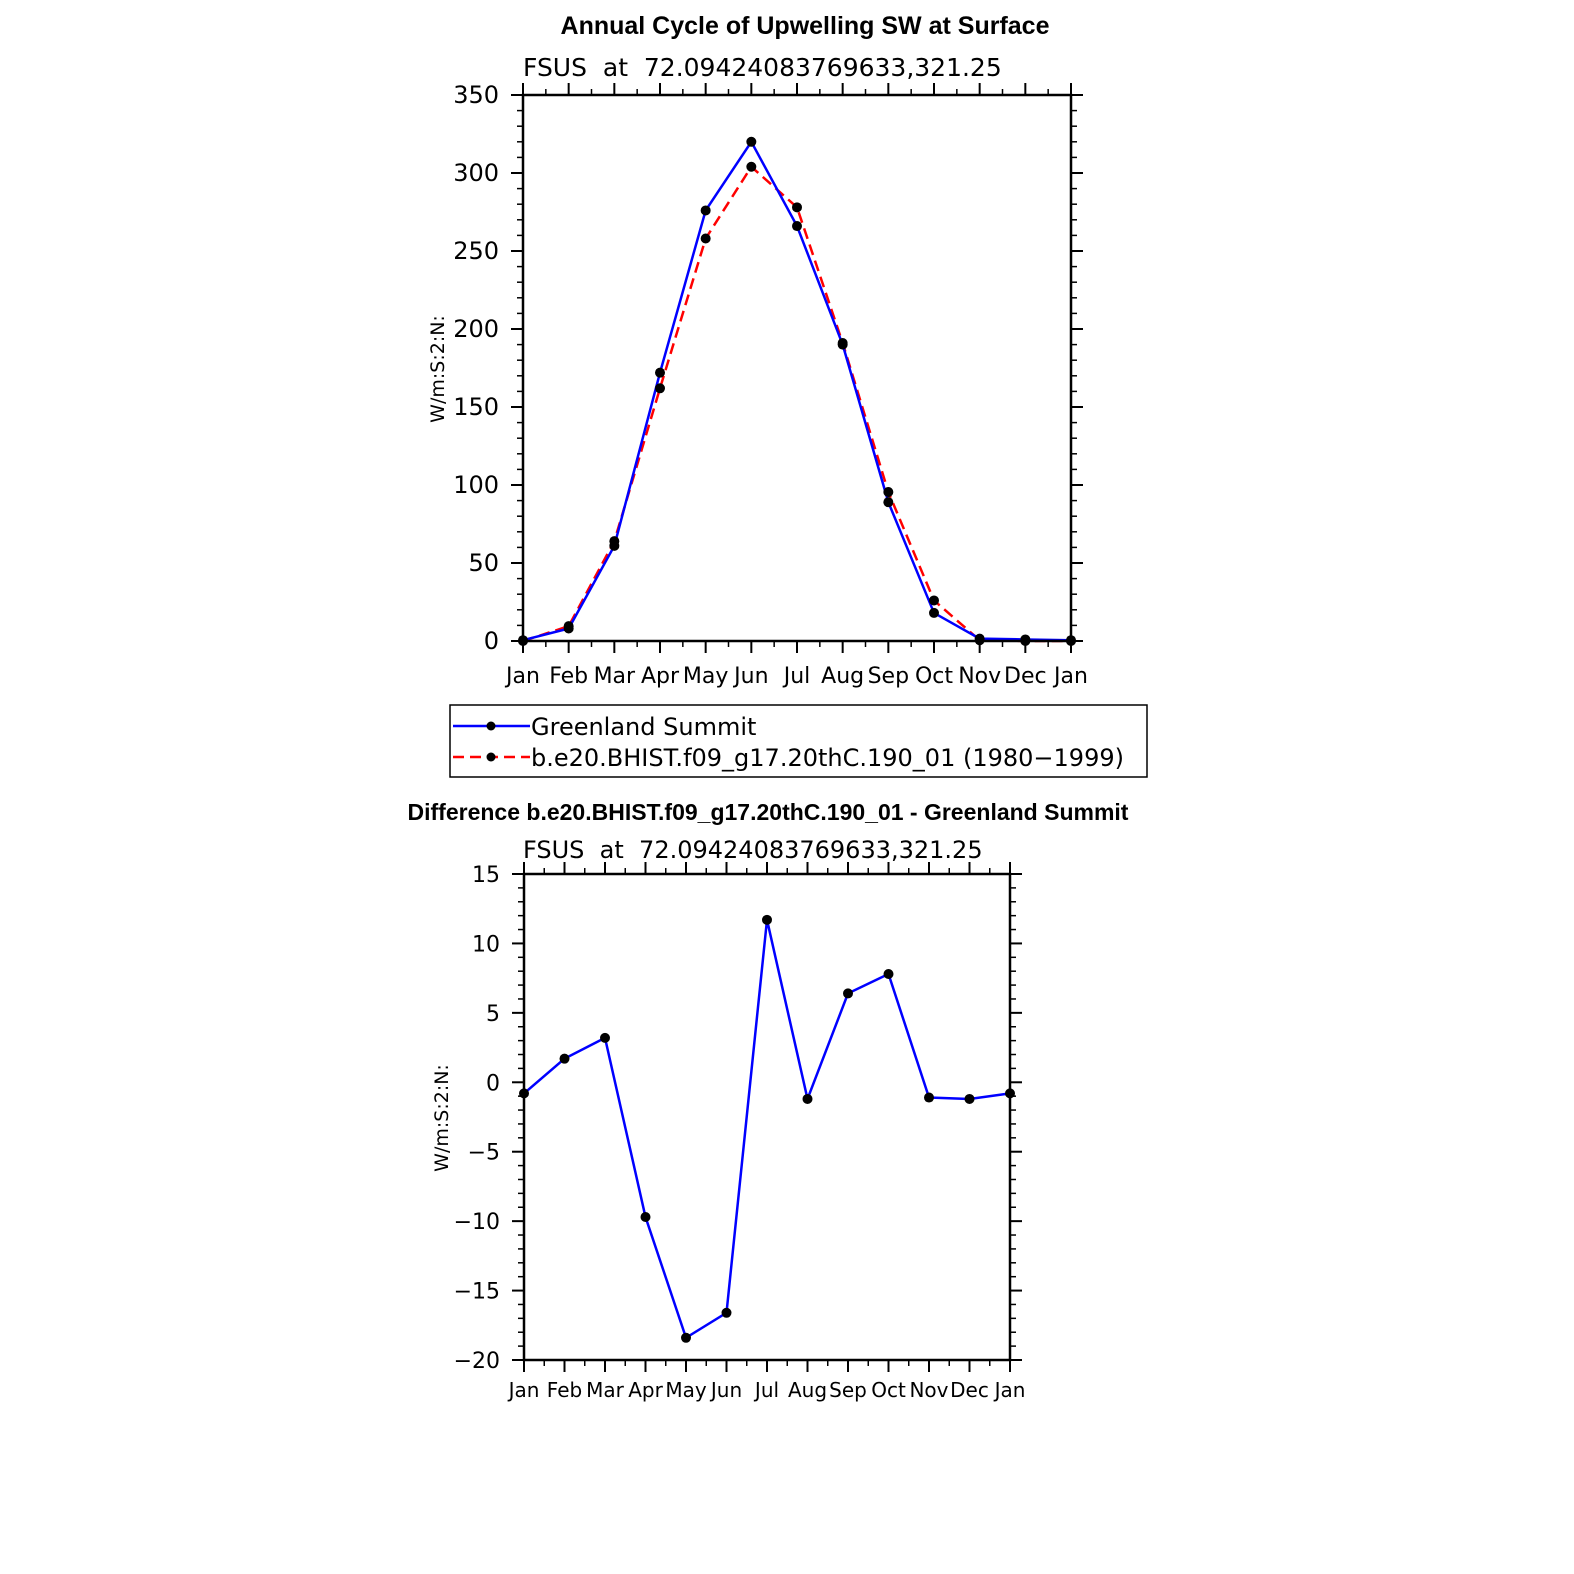 This screenshot has height=1574, width=1574. What do you see at coordinates (807, 1390) in the screenshot?
I see `chart2-xtick-label: Aug` at bounding box center [807, 1390].